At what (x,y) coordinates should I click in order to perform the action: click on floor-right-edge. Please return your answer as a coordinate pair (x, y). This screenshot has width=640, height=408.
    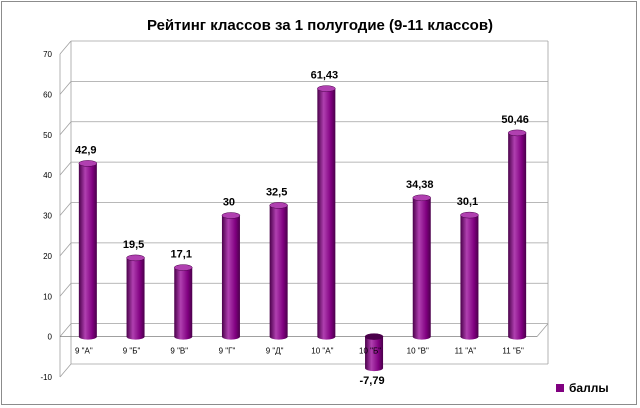
    Looking at the image, I should click on (542, 330).